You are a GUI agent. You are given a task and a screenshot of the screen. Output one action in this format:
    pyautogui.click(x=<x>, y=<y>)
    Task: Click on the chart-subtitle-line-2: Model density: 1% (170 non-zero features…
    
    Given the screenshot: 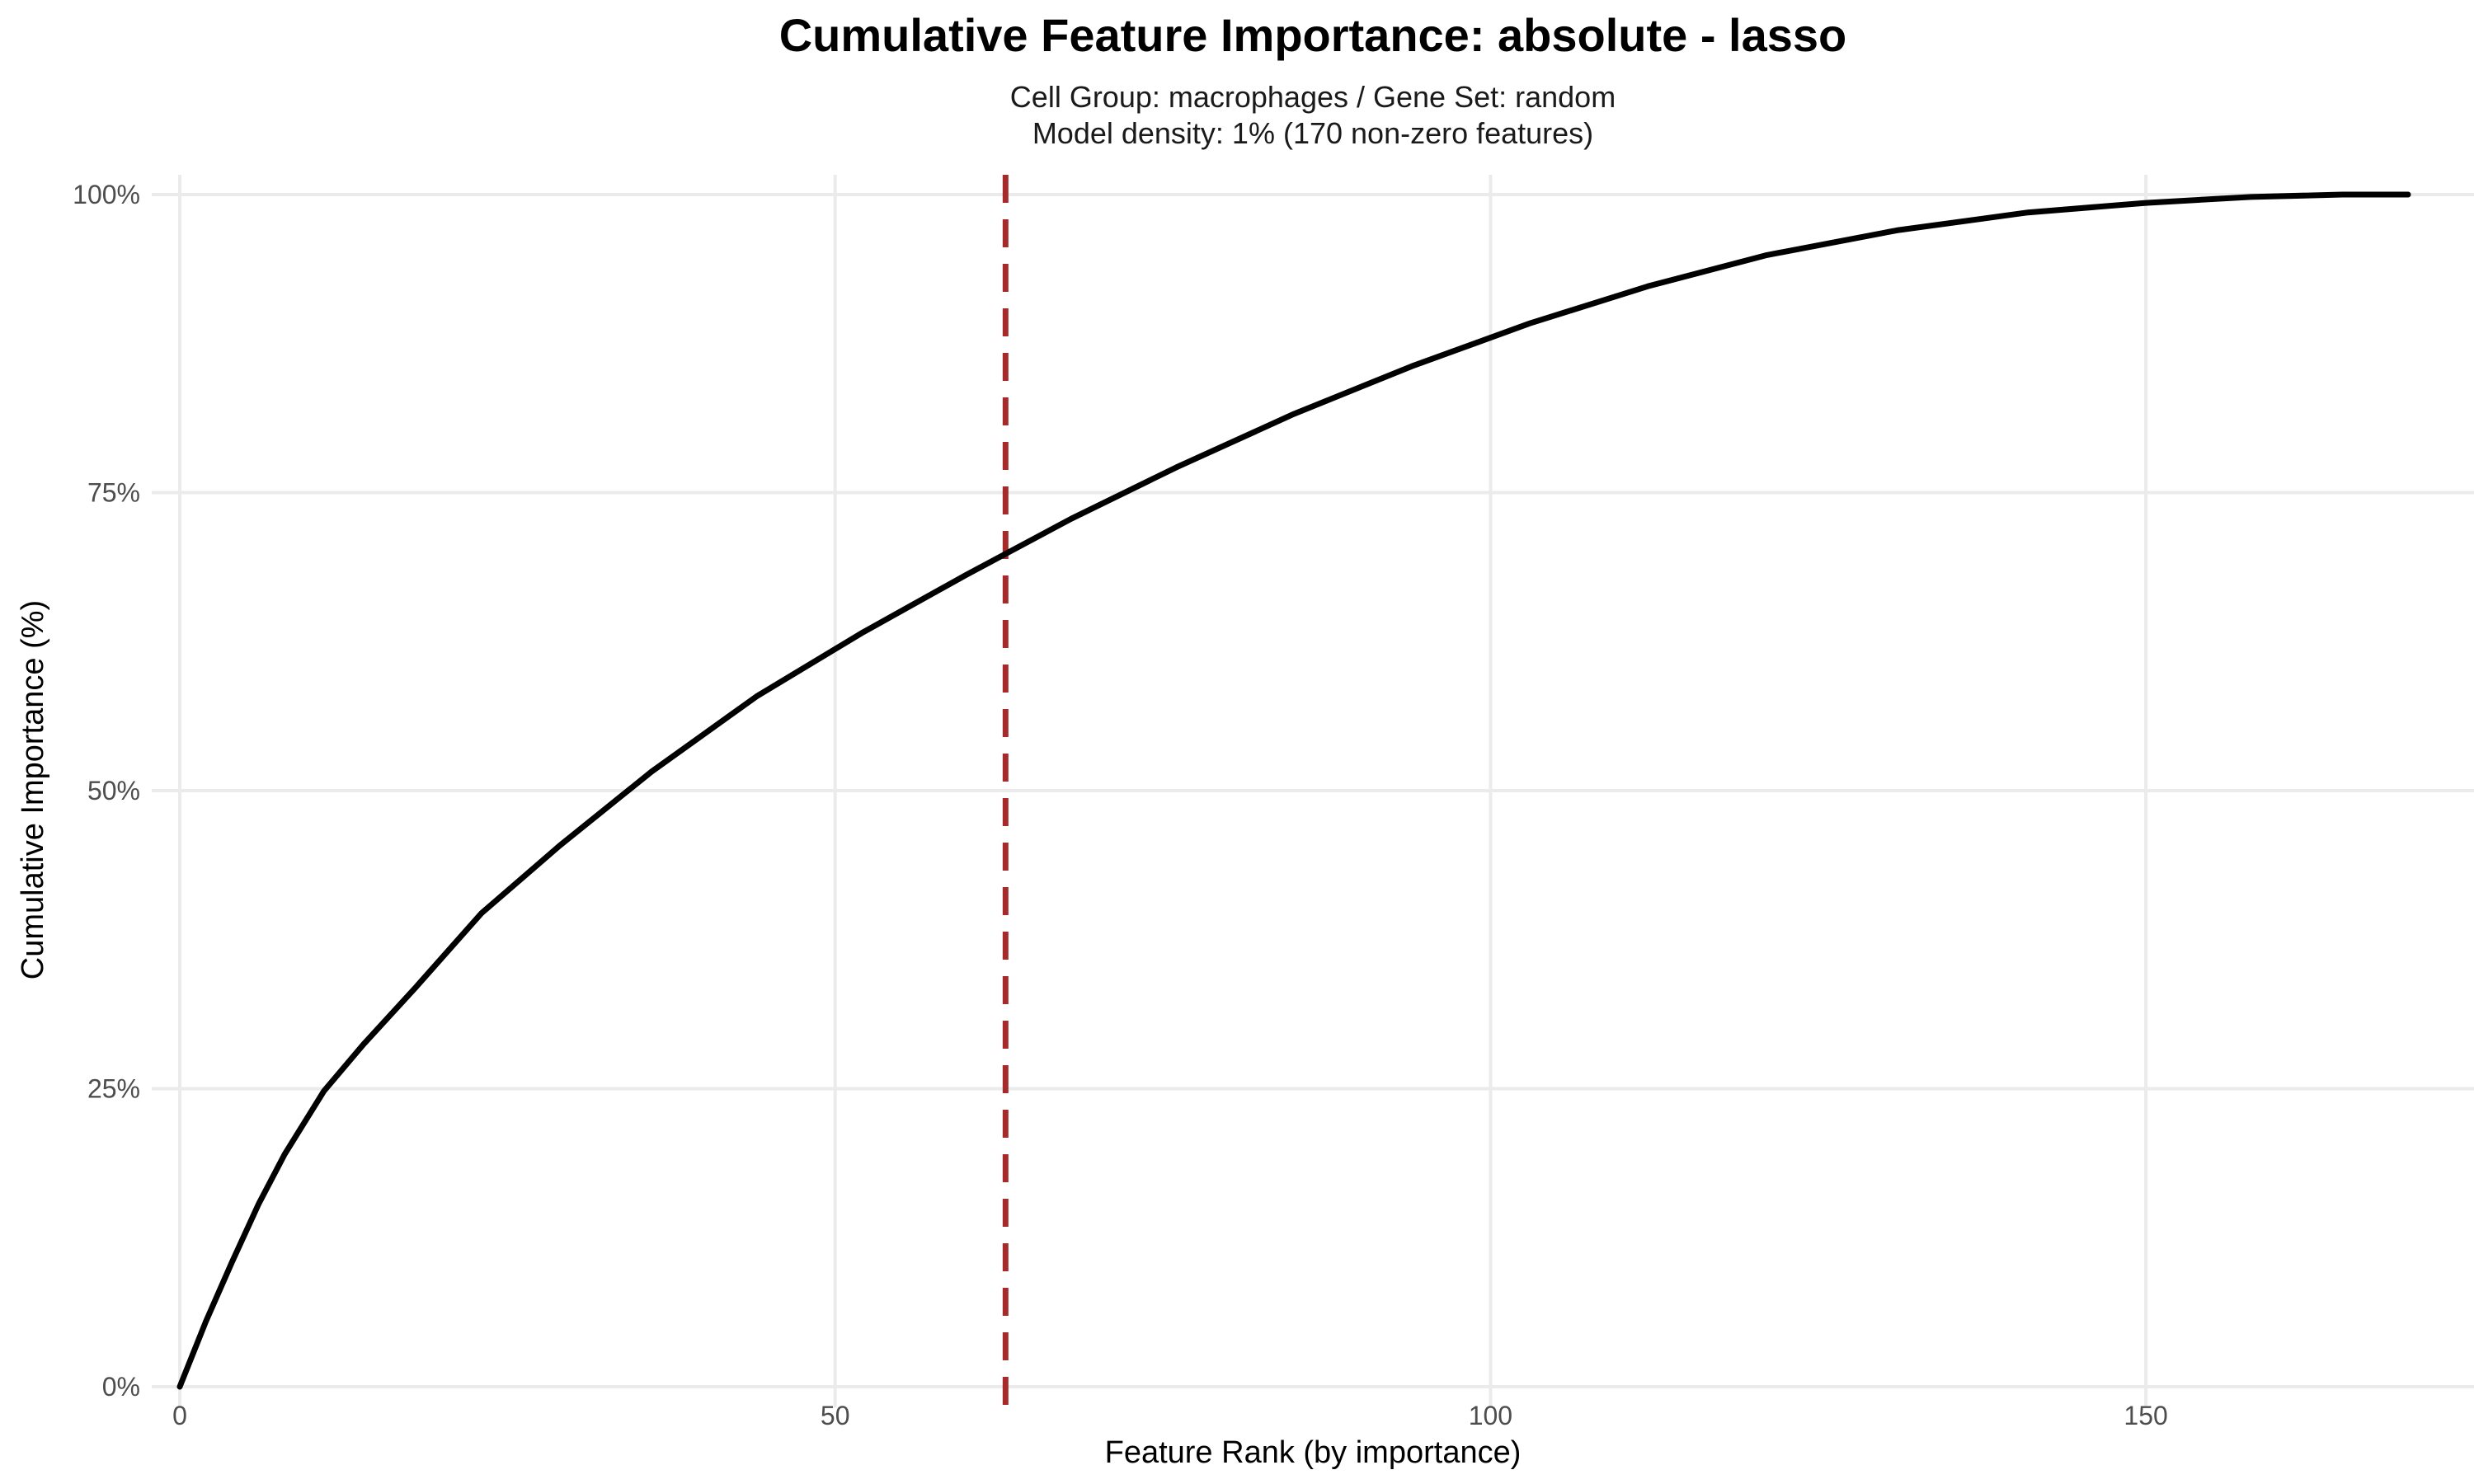 What is the action you would take?
    pyautogui.click(x=1312, y=133)
    